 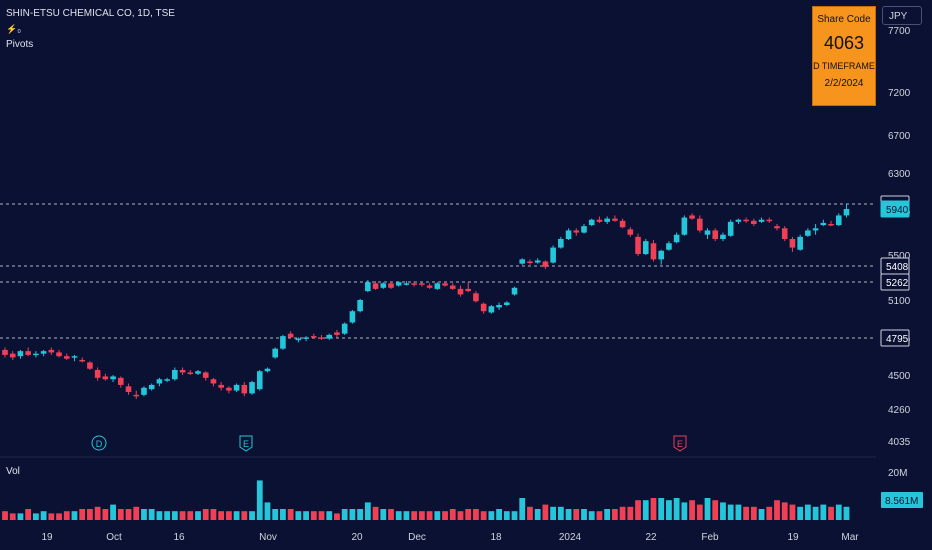 I want to click on svg-text: D, so click(x=99, y=444).